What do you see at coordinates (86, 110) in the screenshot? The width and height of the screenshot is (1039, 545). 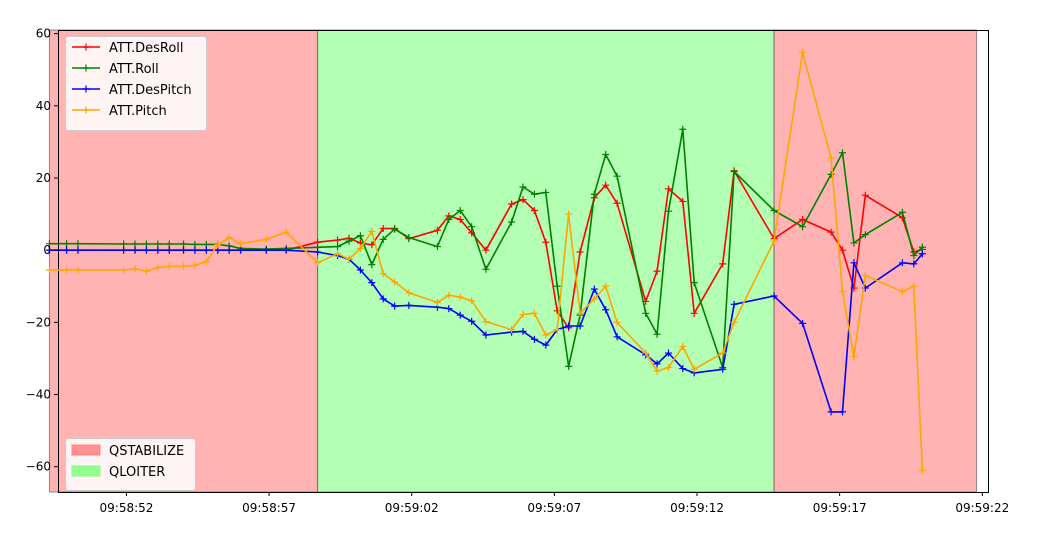 I see `legend-marker-att-pitch` at bounding box center [86, 110].